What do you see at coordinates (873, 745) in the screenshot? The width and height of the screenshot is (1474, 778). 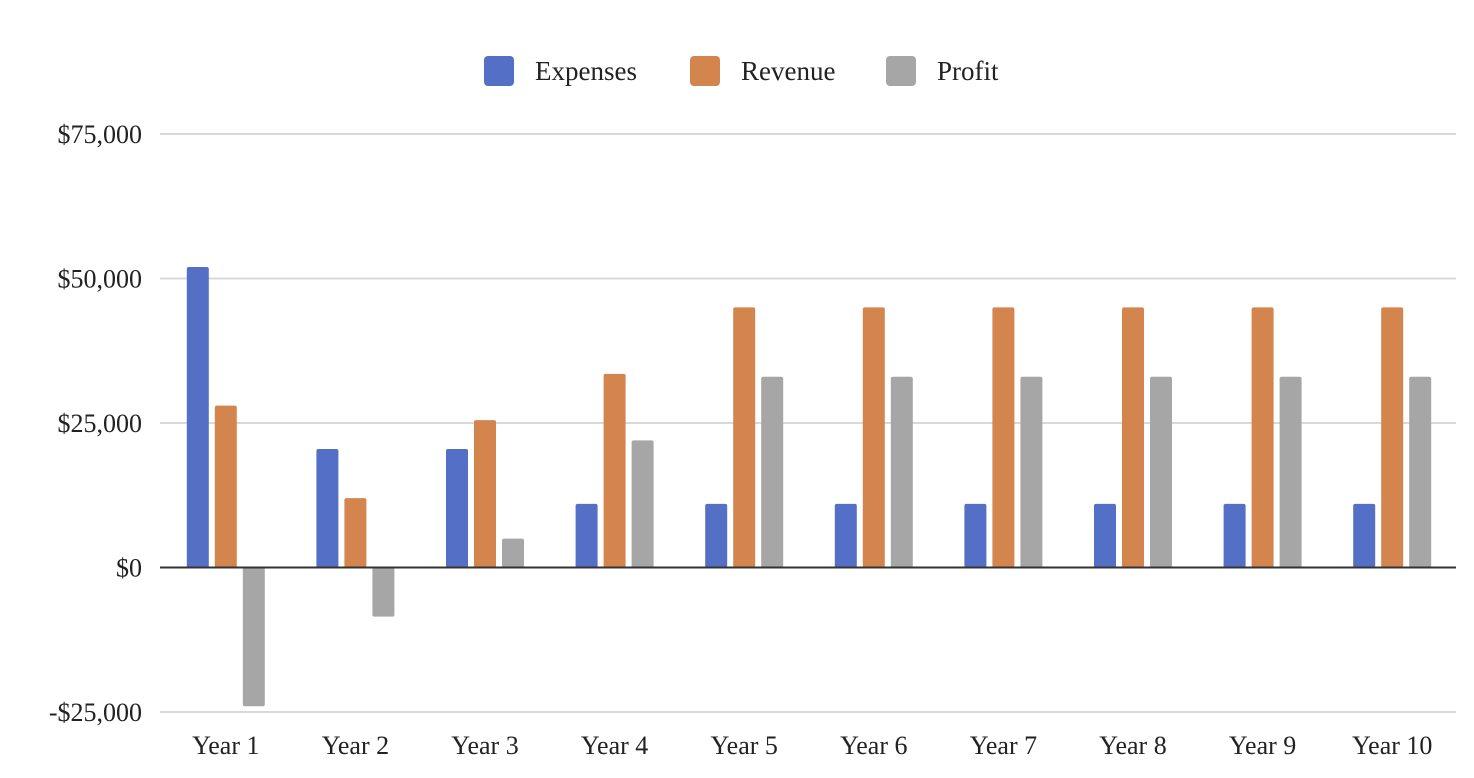 I see `x-tick-label: Year 6` at bounding box center [873, 745].